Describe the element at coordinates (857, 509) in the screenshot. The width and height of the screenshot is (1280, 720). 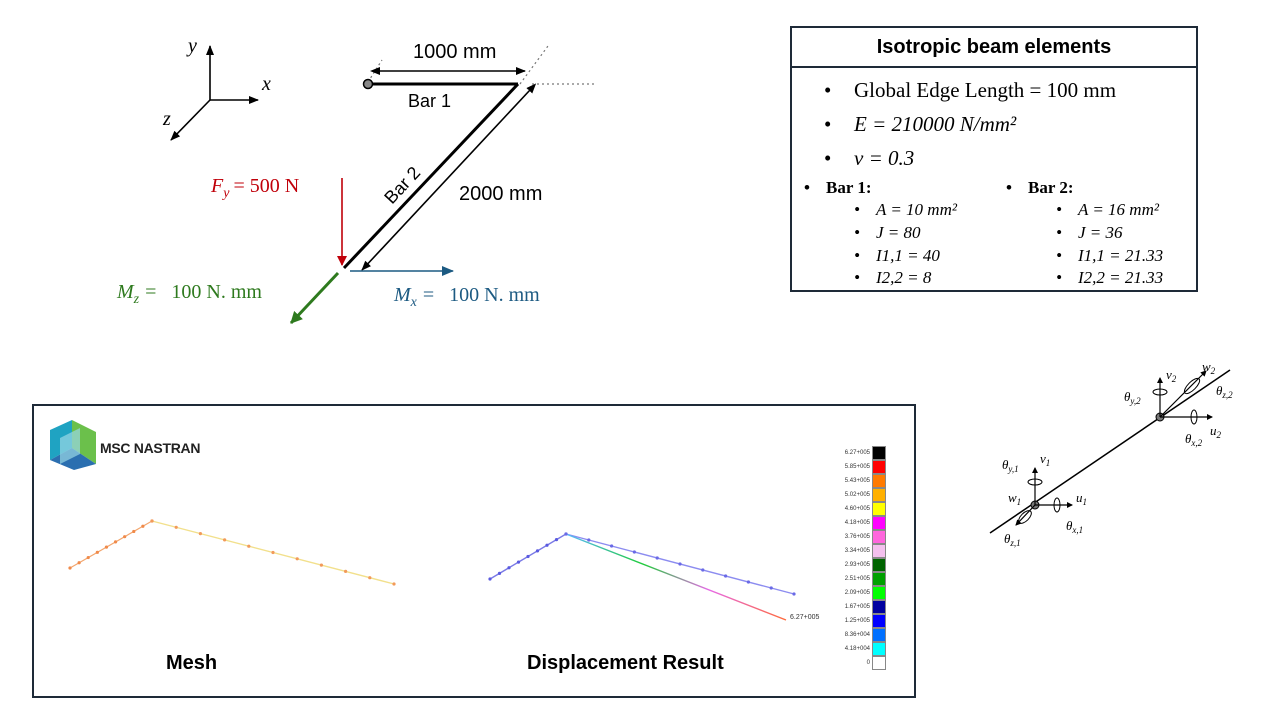
I see `legend-label: 4.60+005` at that location.